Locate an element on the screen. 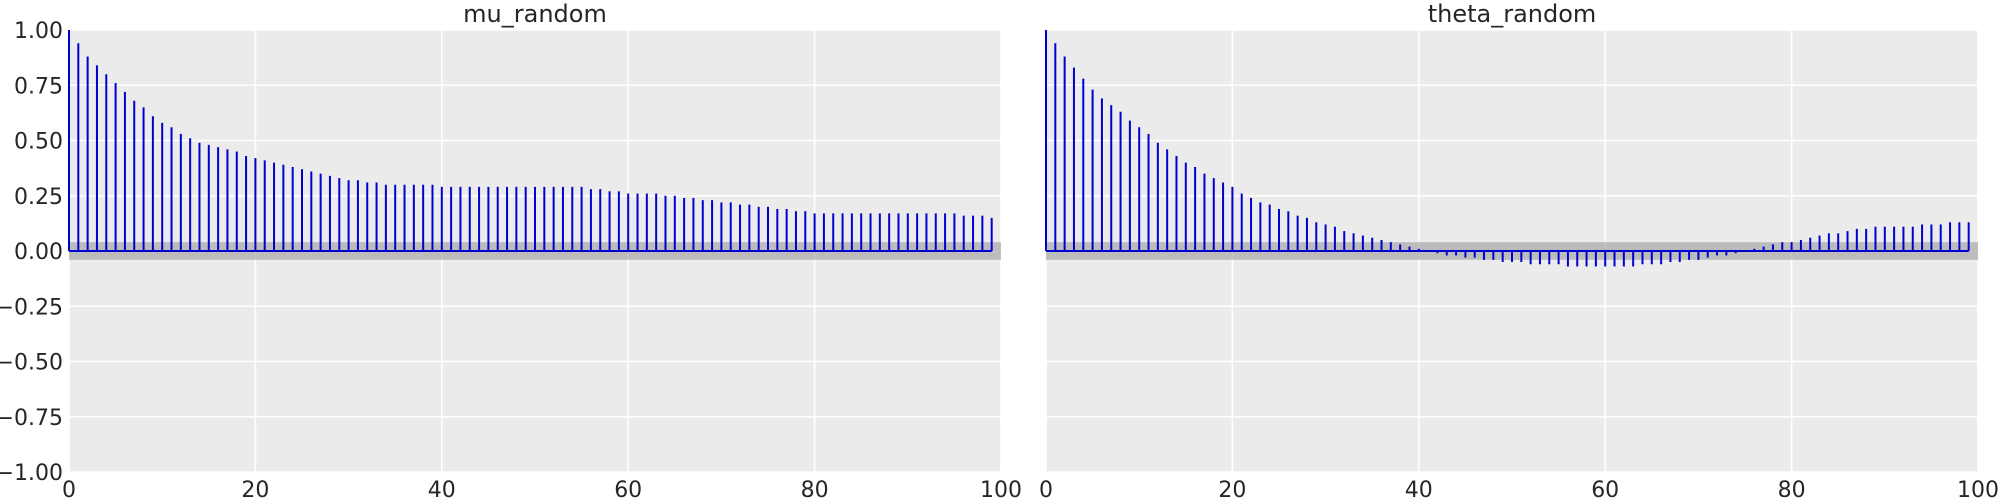 The image size is (2000, 500). y-tick-label: −0.50 is located at coordinates (31, 363).